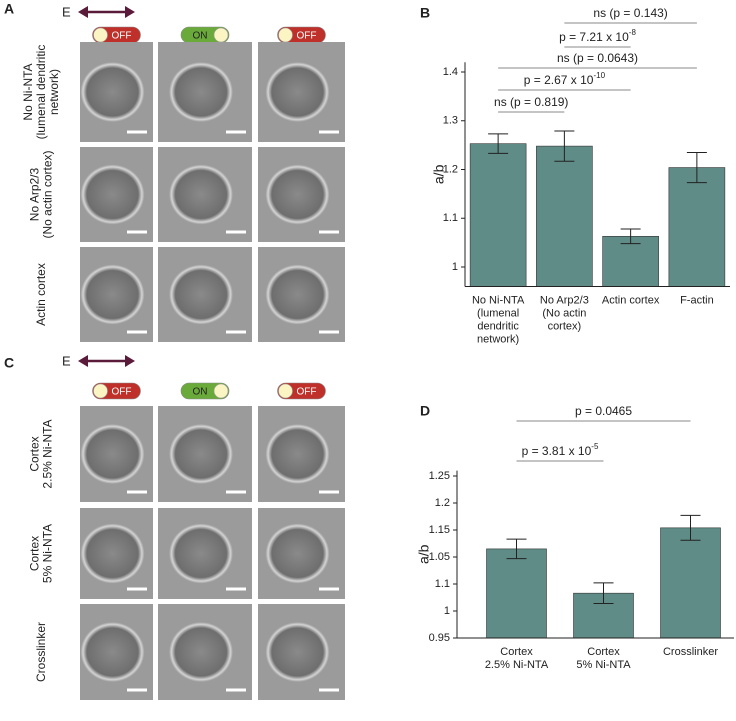 Image resolution: width=736 pixels, height=721 pixels. I want to click on p-value-text: ns (p = 0.143), so click(630, 13).